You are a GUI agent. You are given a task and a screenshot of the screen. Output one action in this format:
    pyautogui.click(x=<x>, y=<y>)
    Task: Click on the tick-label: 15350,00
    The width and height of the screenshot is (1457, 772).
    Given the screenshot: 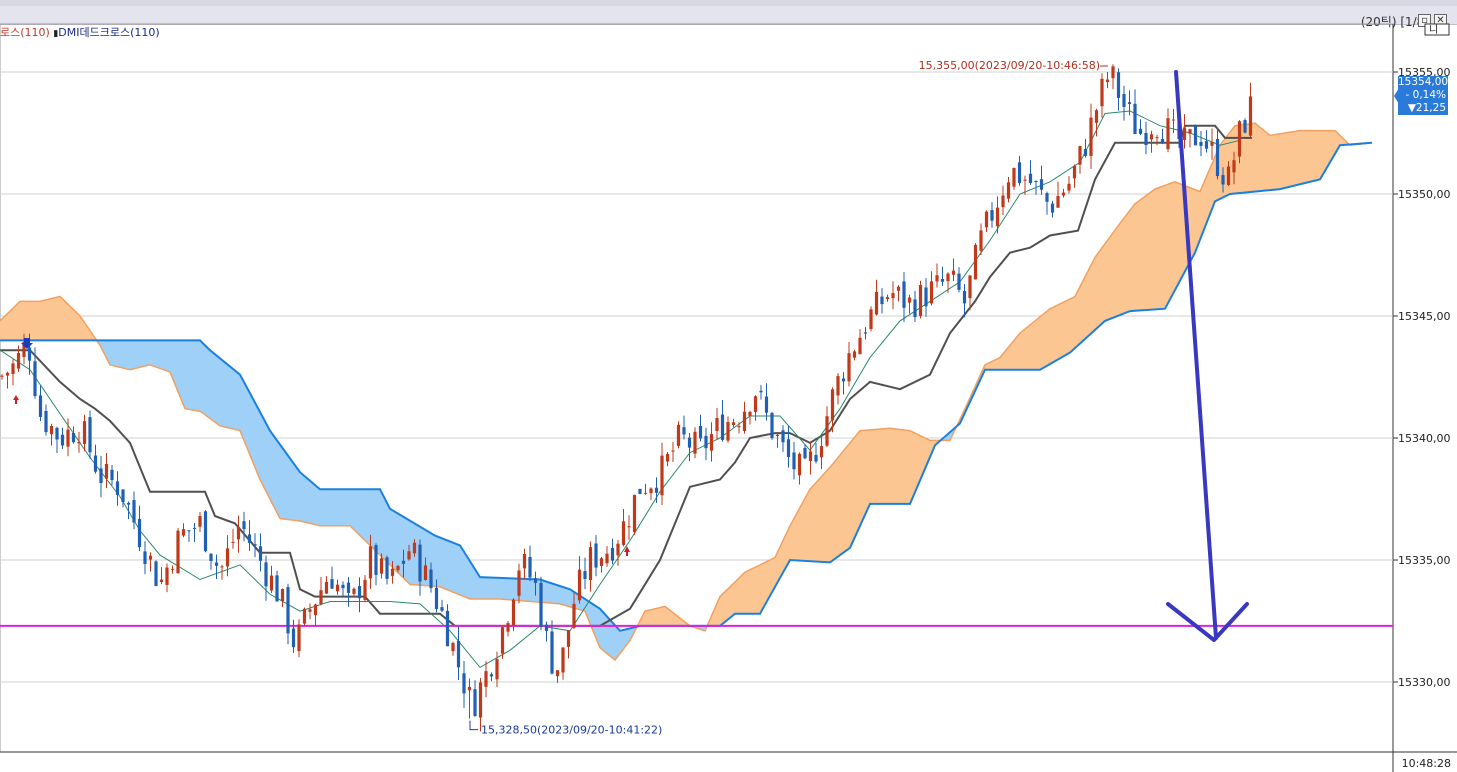 What is the action you would take?
    pyautogui.click(x=1424, y=194)
    